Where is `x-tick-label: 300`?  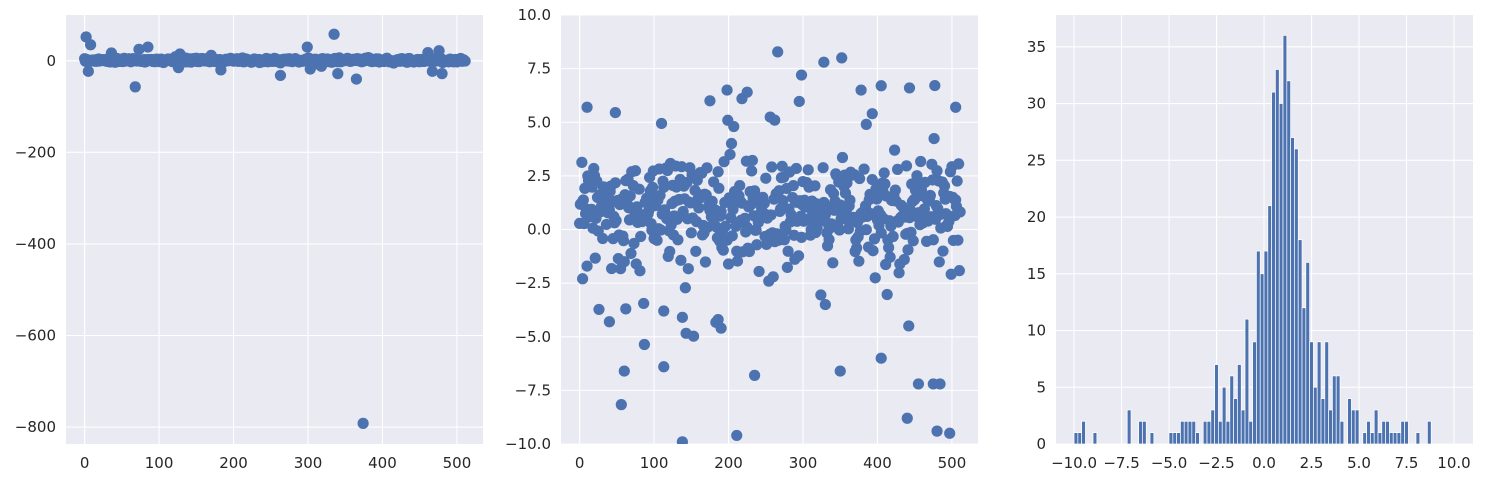
x-tick-label: 300 is located at coordinates (308, 463).